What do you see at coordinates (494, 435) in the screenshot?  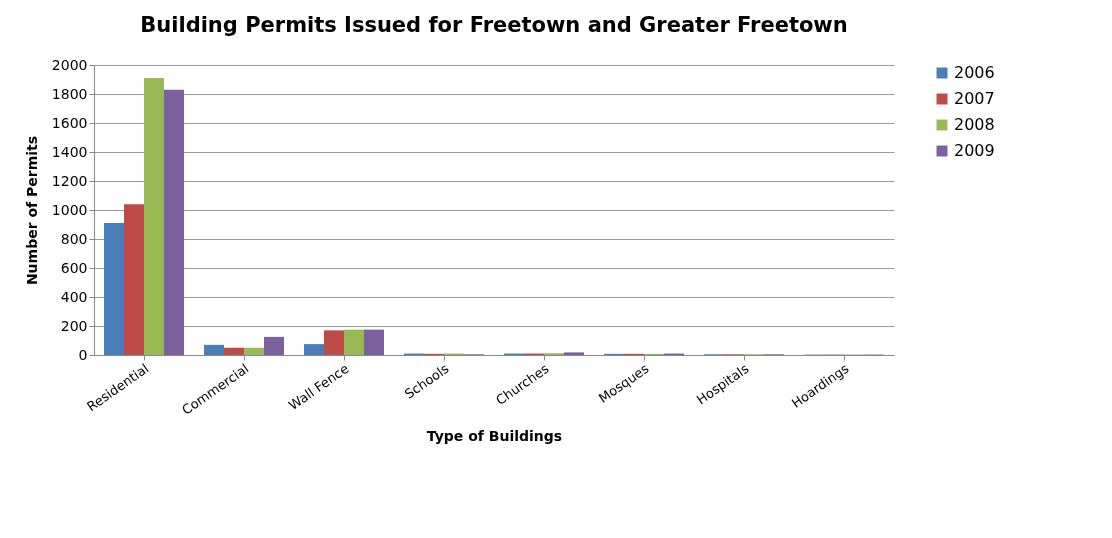 I see `x-axis-title: Type of Buildings` at bounding box center [494, 435].